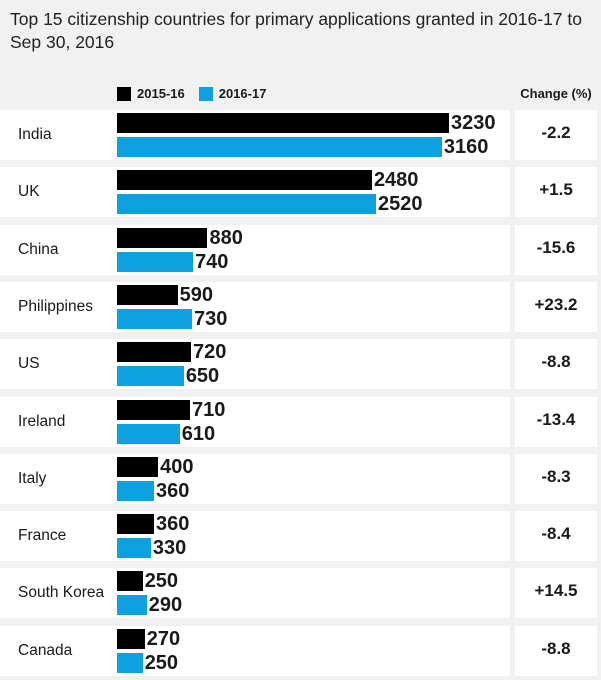 This screenshot has height=680, width=601. What do you see at coordinates (165, 605) in the screenshot?
I see `data-label: 290` at bounding box center [165, 605].